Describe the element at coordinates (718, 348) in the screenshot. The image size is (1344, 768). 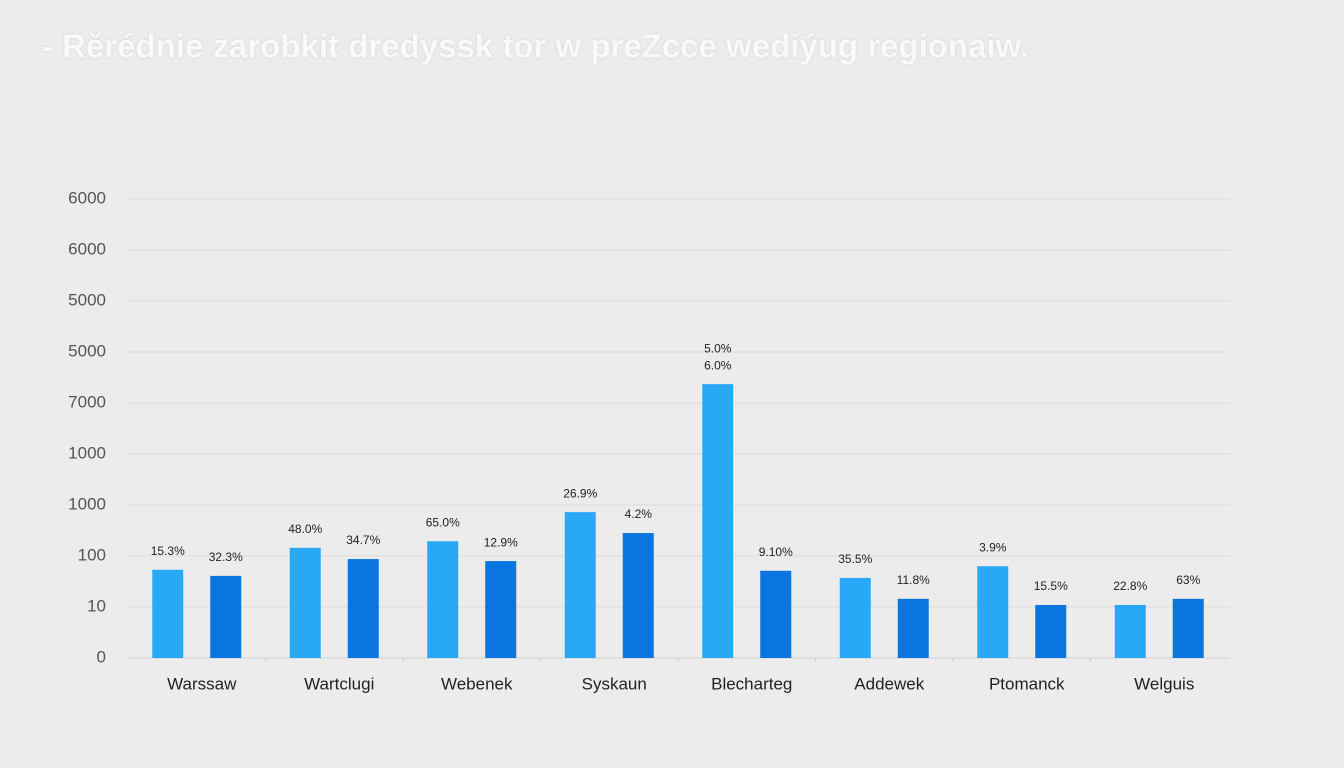
I see `annotation: 5.0%` at that location.